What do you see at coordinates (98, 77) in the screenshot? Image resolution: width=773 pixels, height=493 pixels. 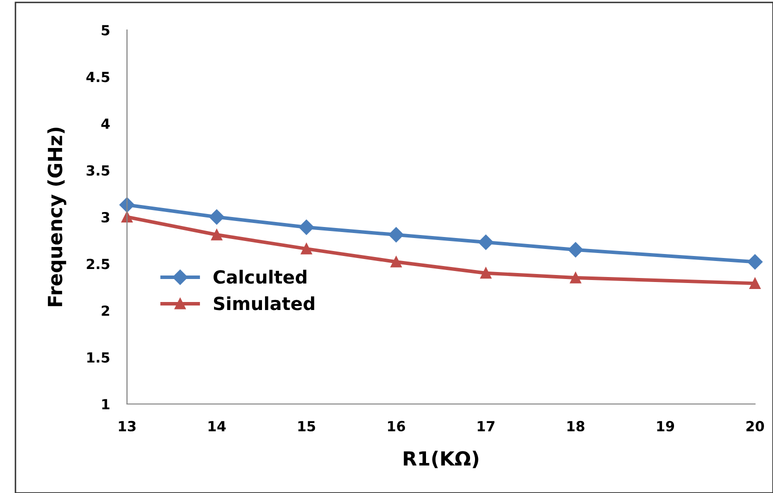 I see `y-tick-label: 4.5` at bounding box center [98, 77].